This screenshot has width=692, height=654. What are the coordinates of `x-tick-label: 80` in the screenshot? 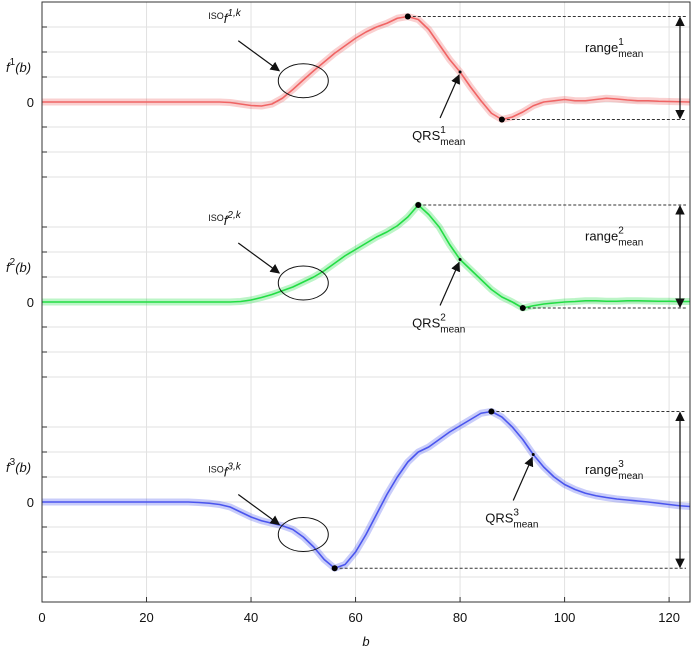 It's located at (460, 617).